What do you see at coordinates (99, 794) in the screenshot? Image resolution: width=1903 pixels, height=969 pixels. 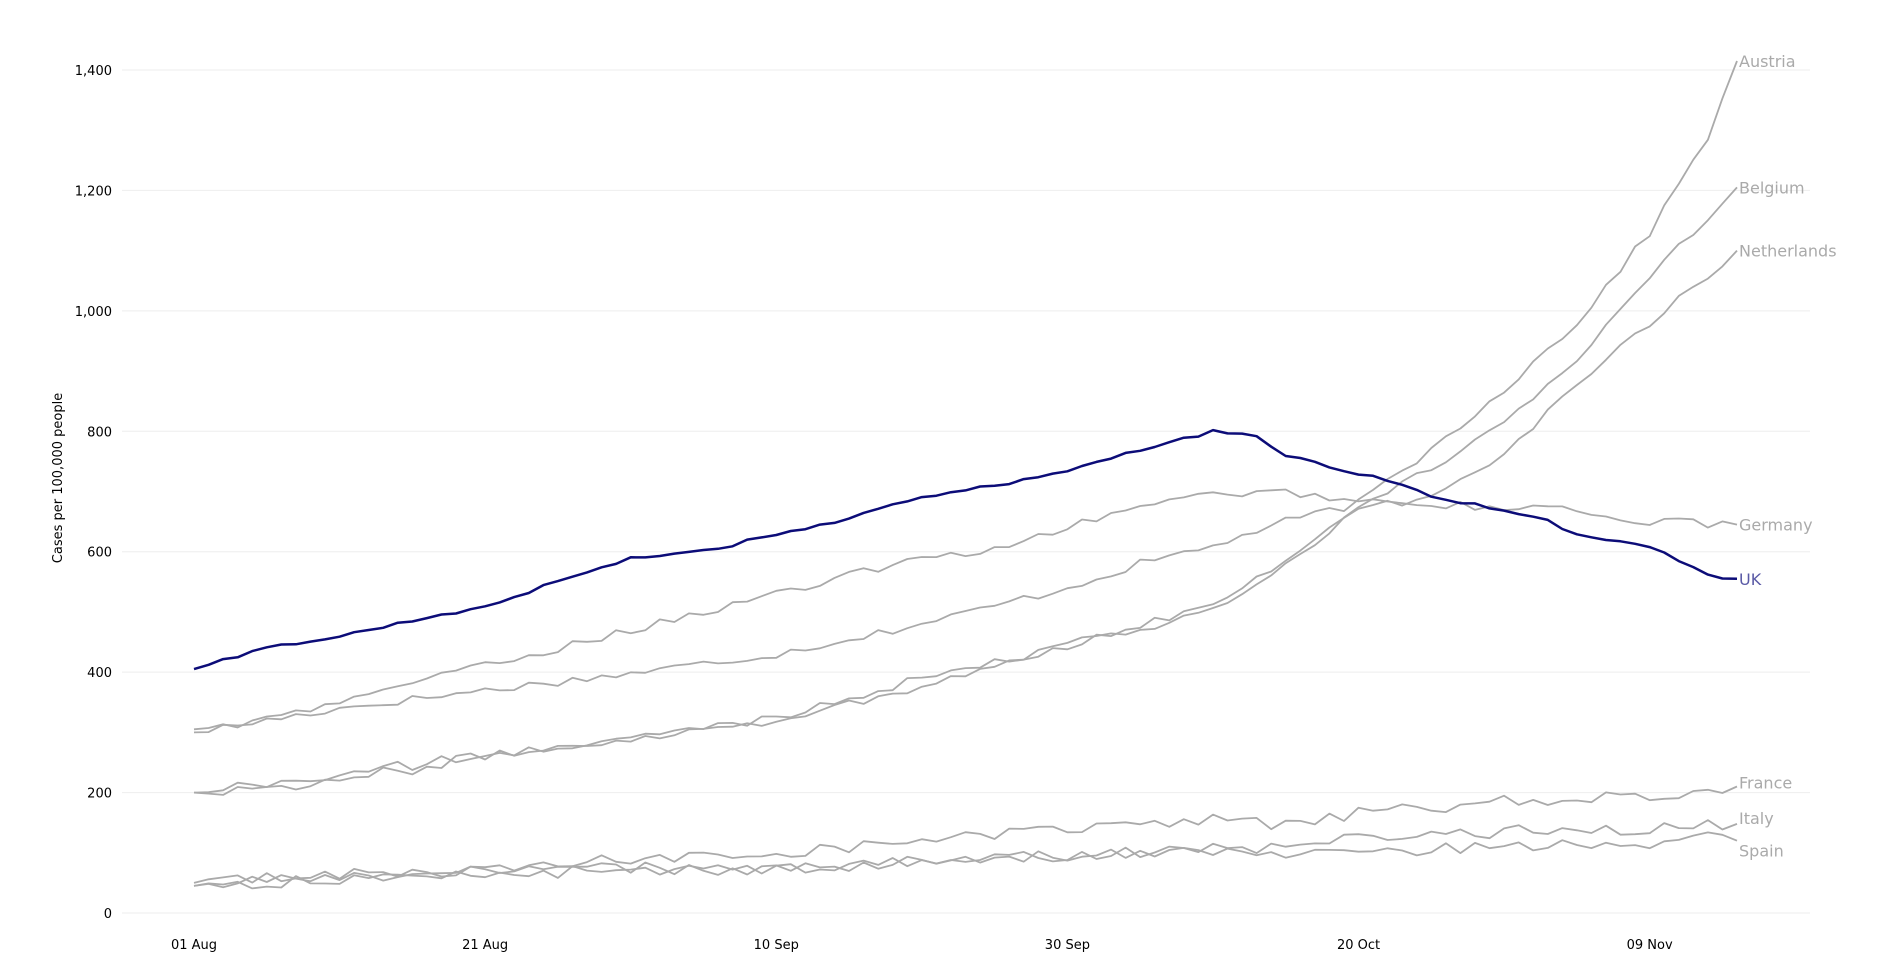 I see `y-tick-label: 200` at bounding box center [99, 794].